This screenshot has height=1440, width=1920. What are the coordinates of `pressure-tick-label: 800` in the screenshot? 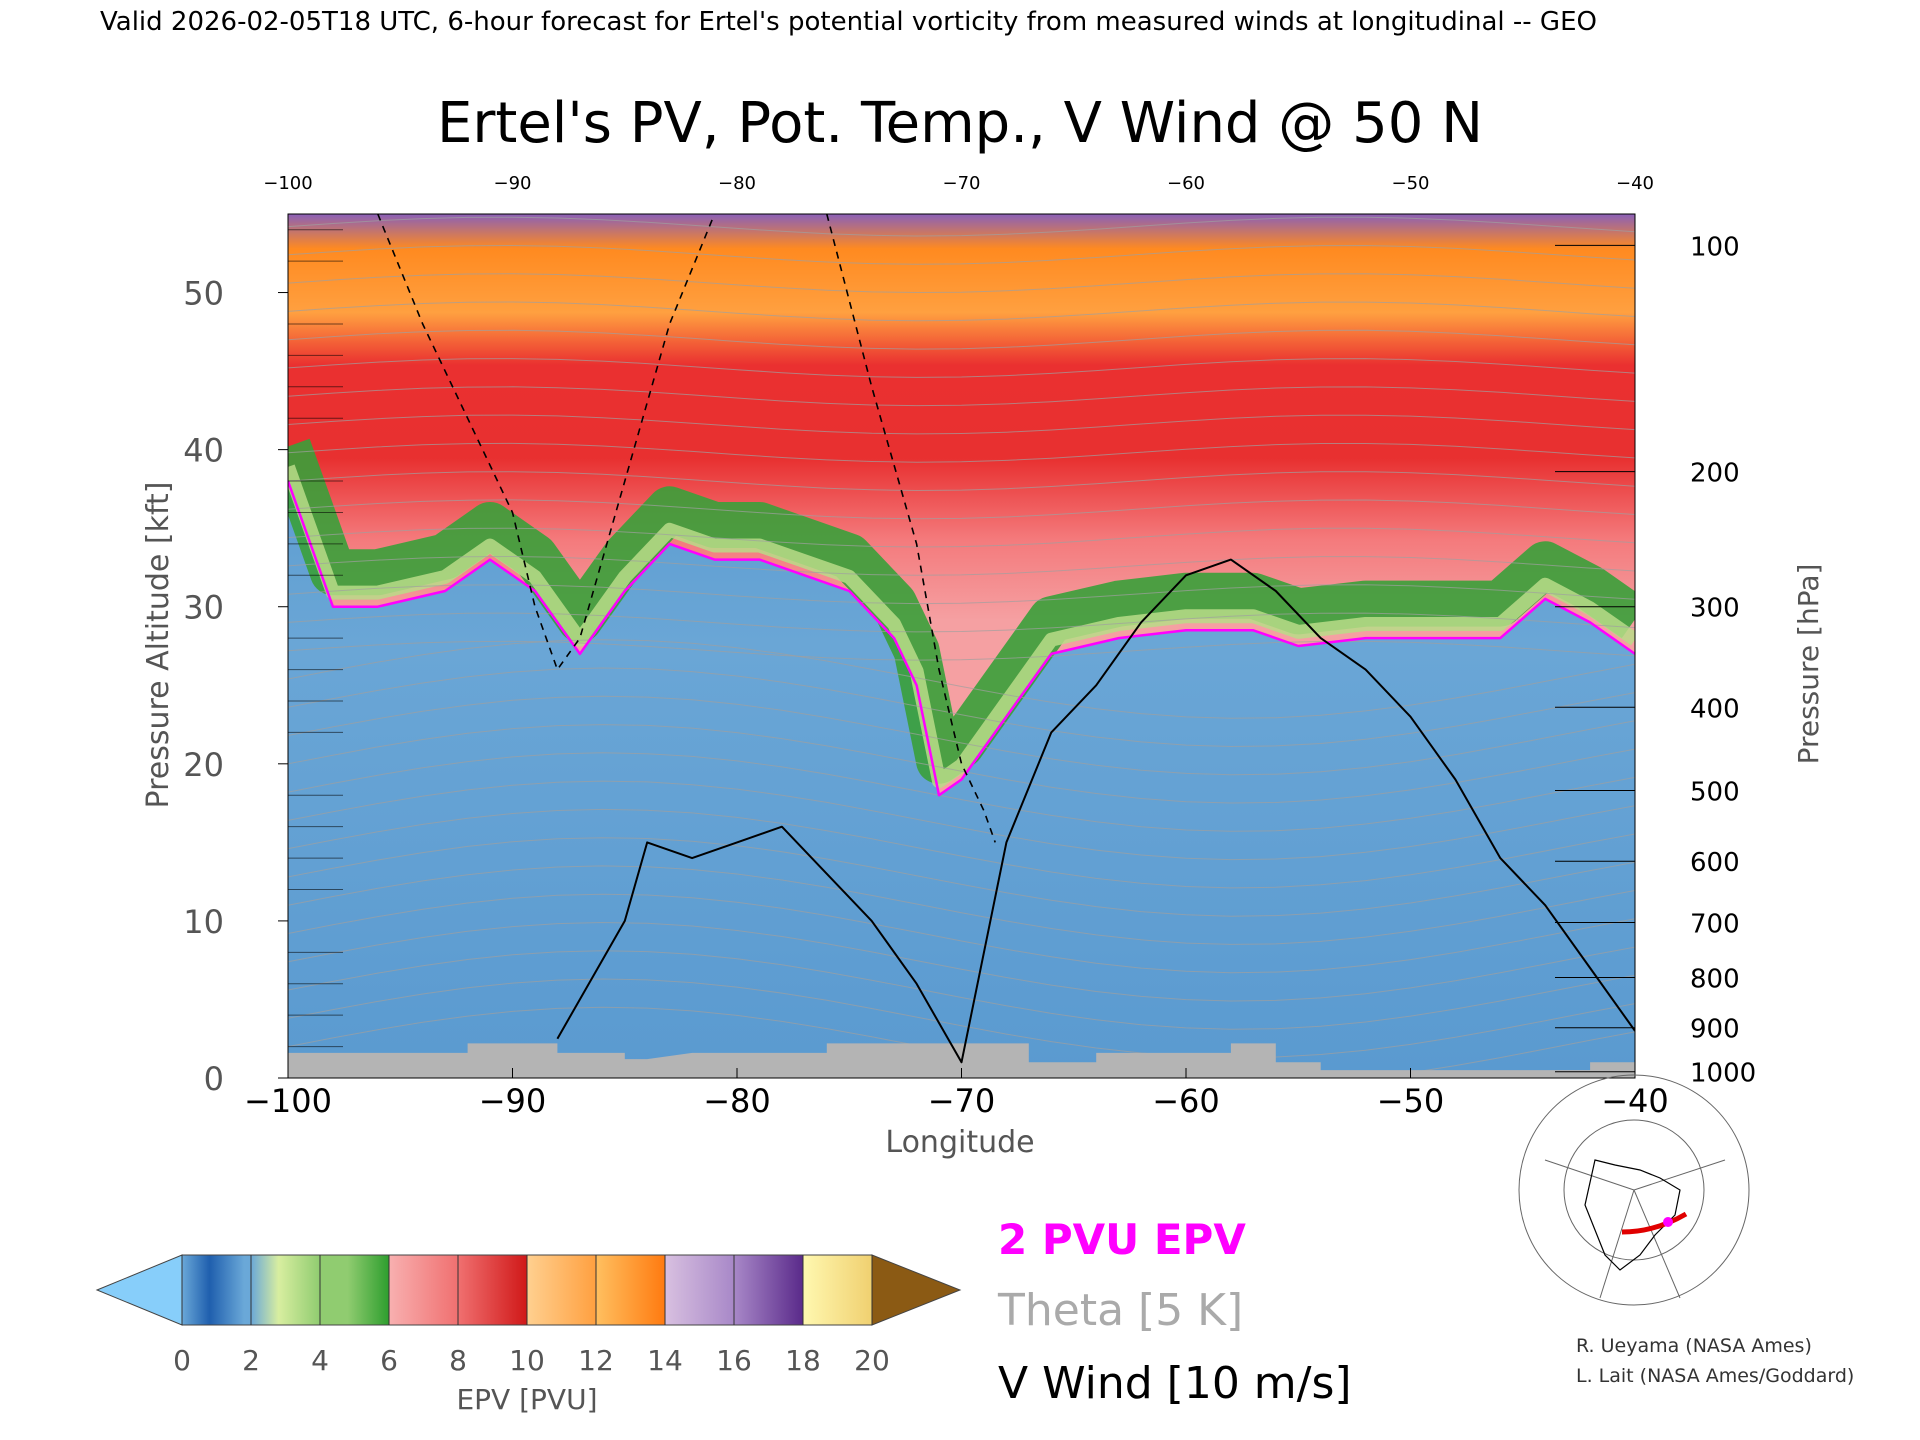 It's located at (1715, 979).